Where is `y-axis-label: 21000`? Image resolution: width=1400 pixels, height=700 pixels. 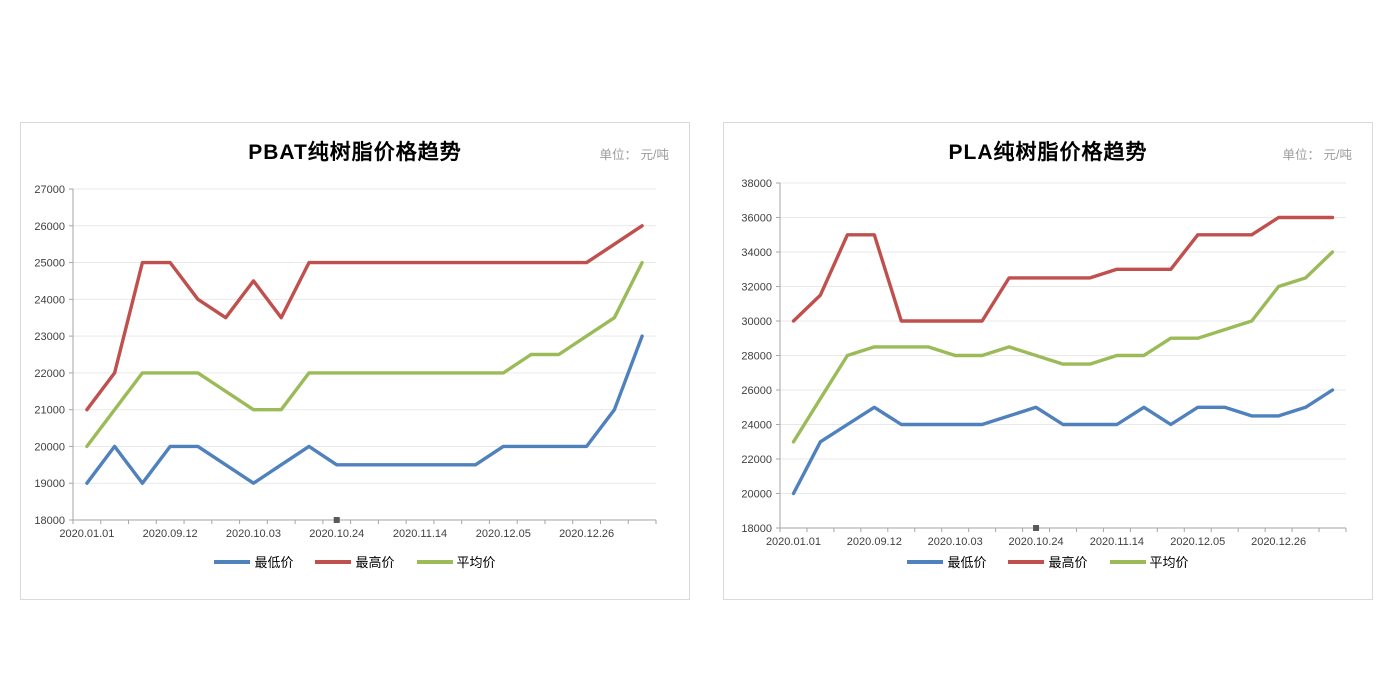 y-axis-label: 21000 is located at coordinates (49, 411).